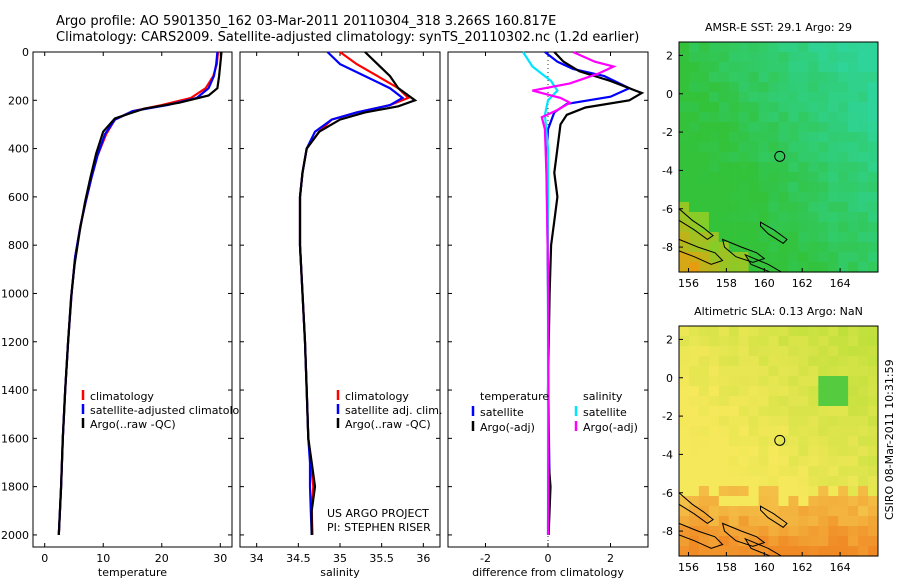 The height and width of the screenshot is (580, 900). Describe the element at coordinates (220, 558) in the screenshot. I see `x-tick-label: 30` at that location.